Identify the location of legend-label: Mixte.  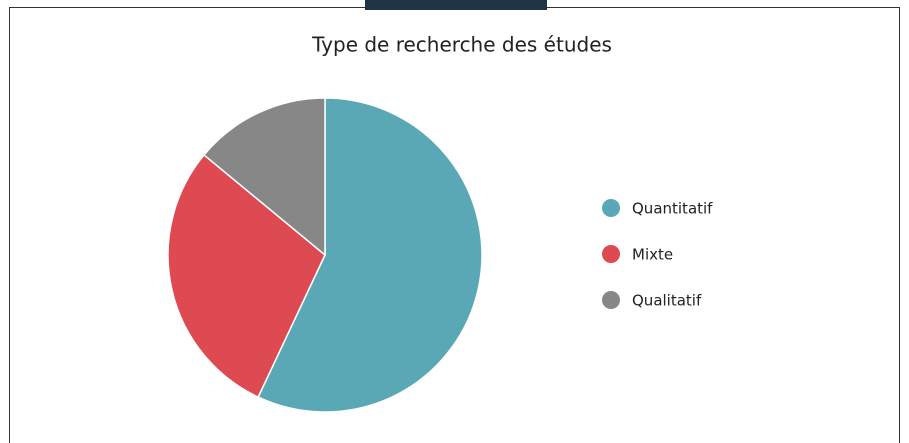
(652, 255).